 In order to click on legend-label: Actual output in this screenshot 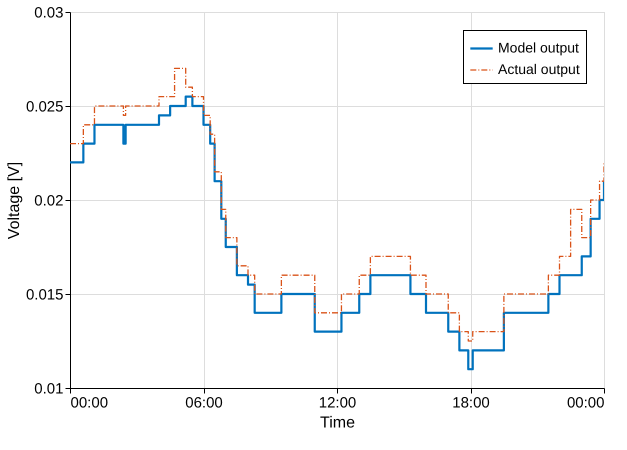, I will do `click(539, 69)`.